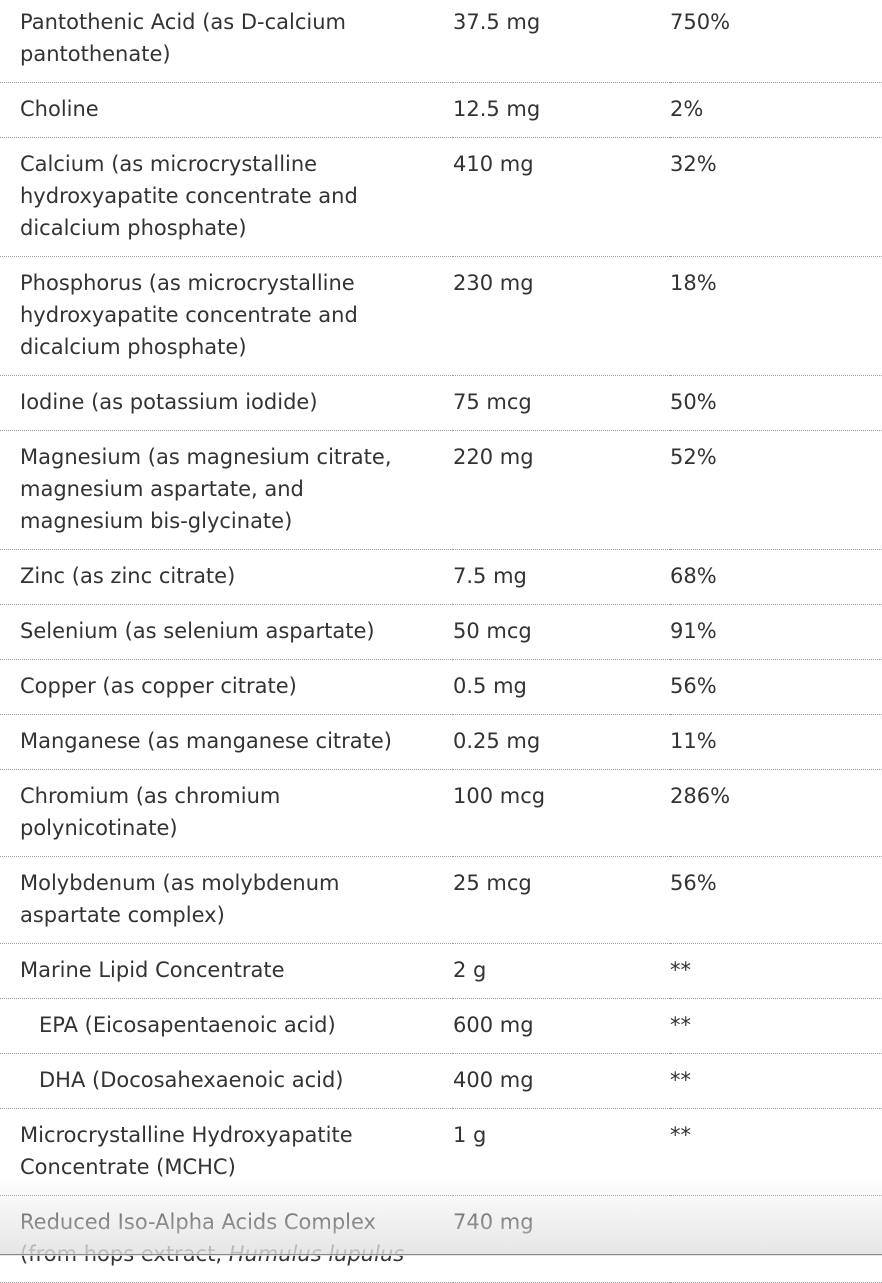  What do you see at coordinates (499, 796) in the screenshot?
I see `amount: 100 mcg` at bounding box center [499, 796].